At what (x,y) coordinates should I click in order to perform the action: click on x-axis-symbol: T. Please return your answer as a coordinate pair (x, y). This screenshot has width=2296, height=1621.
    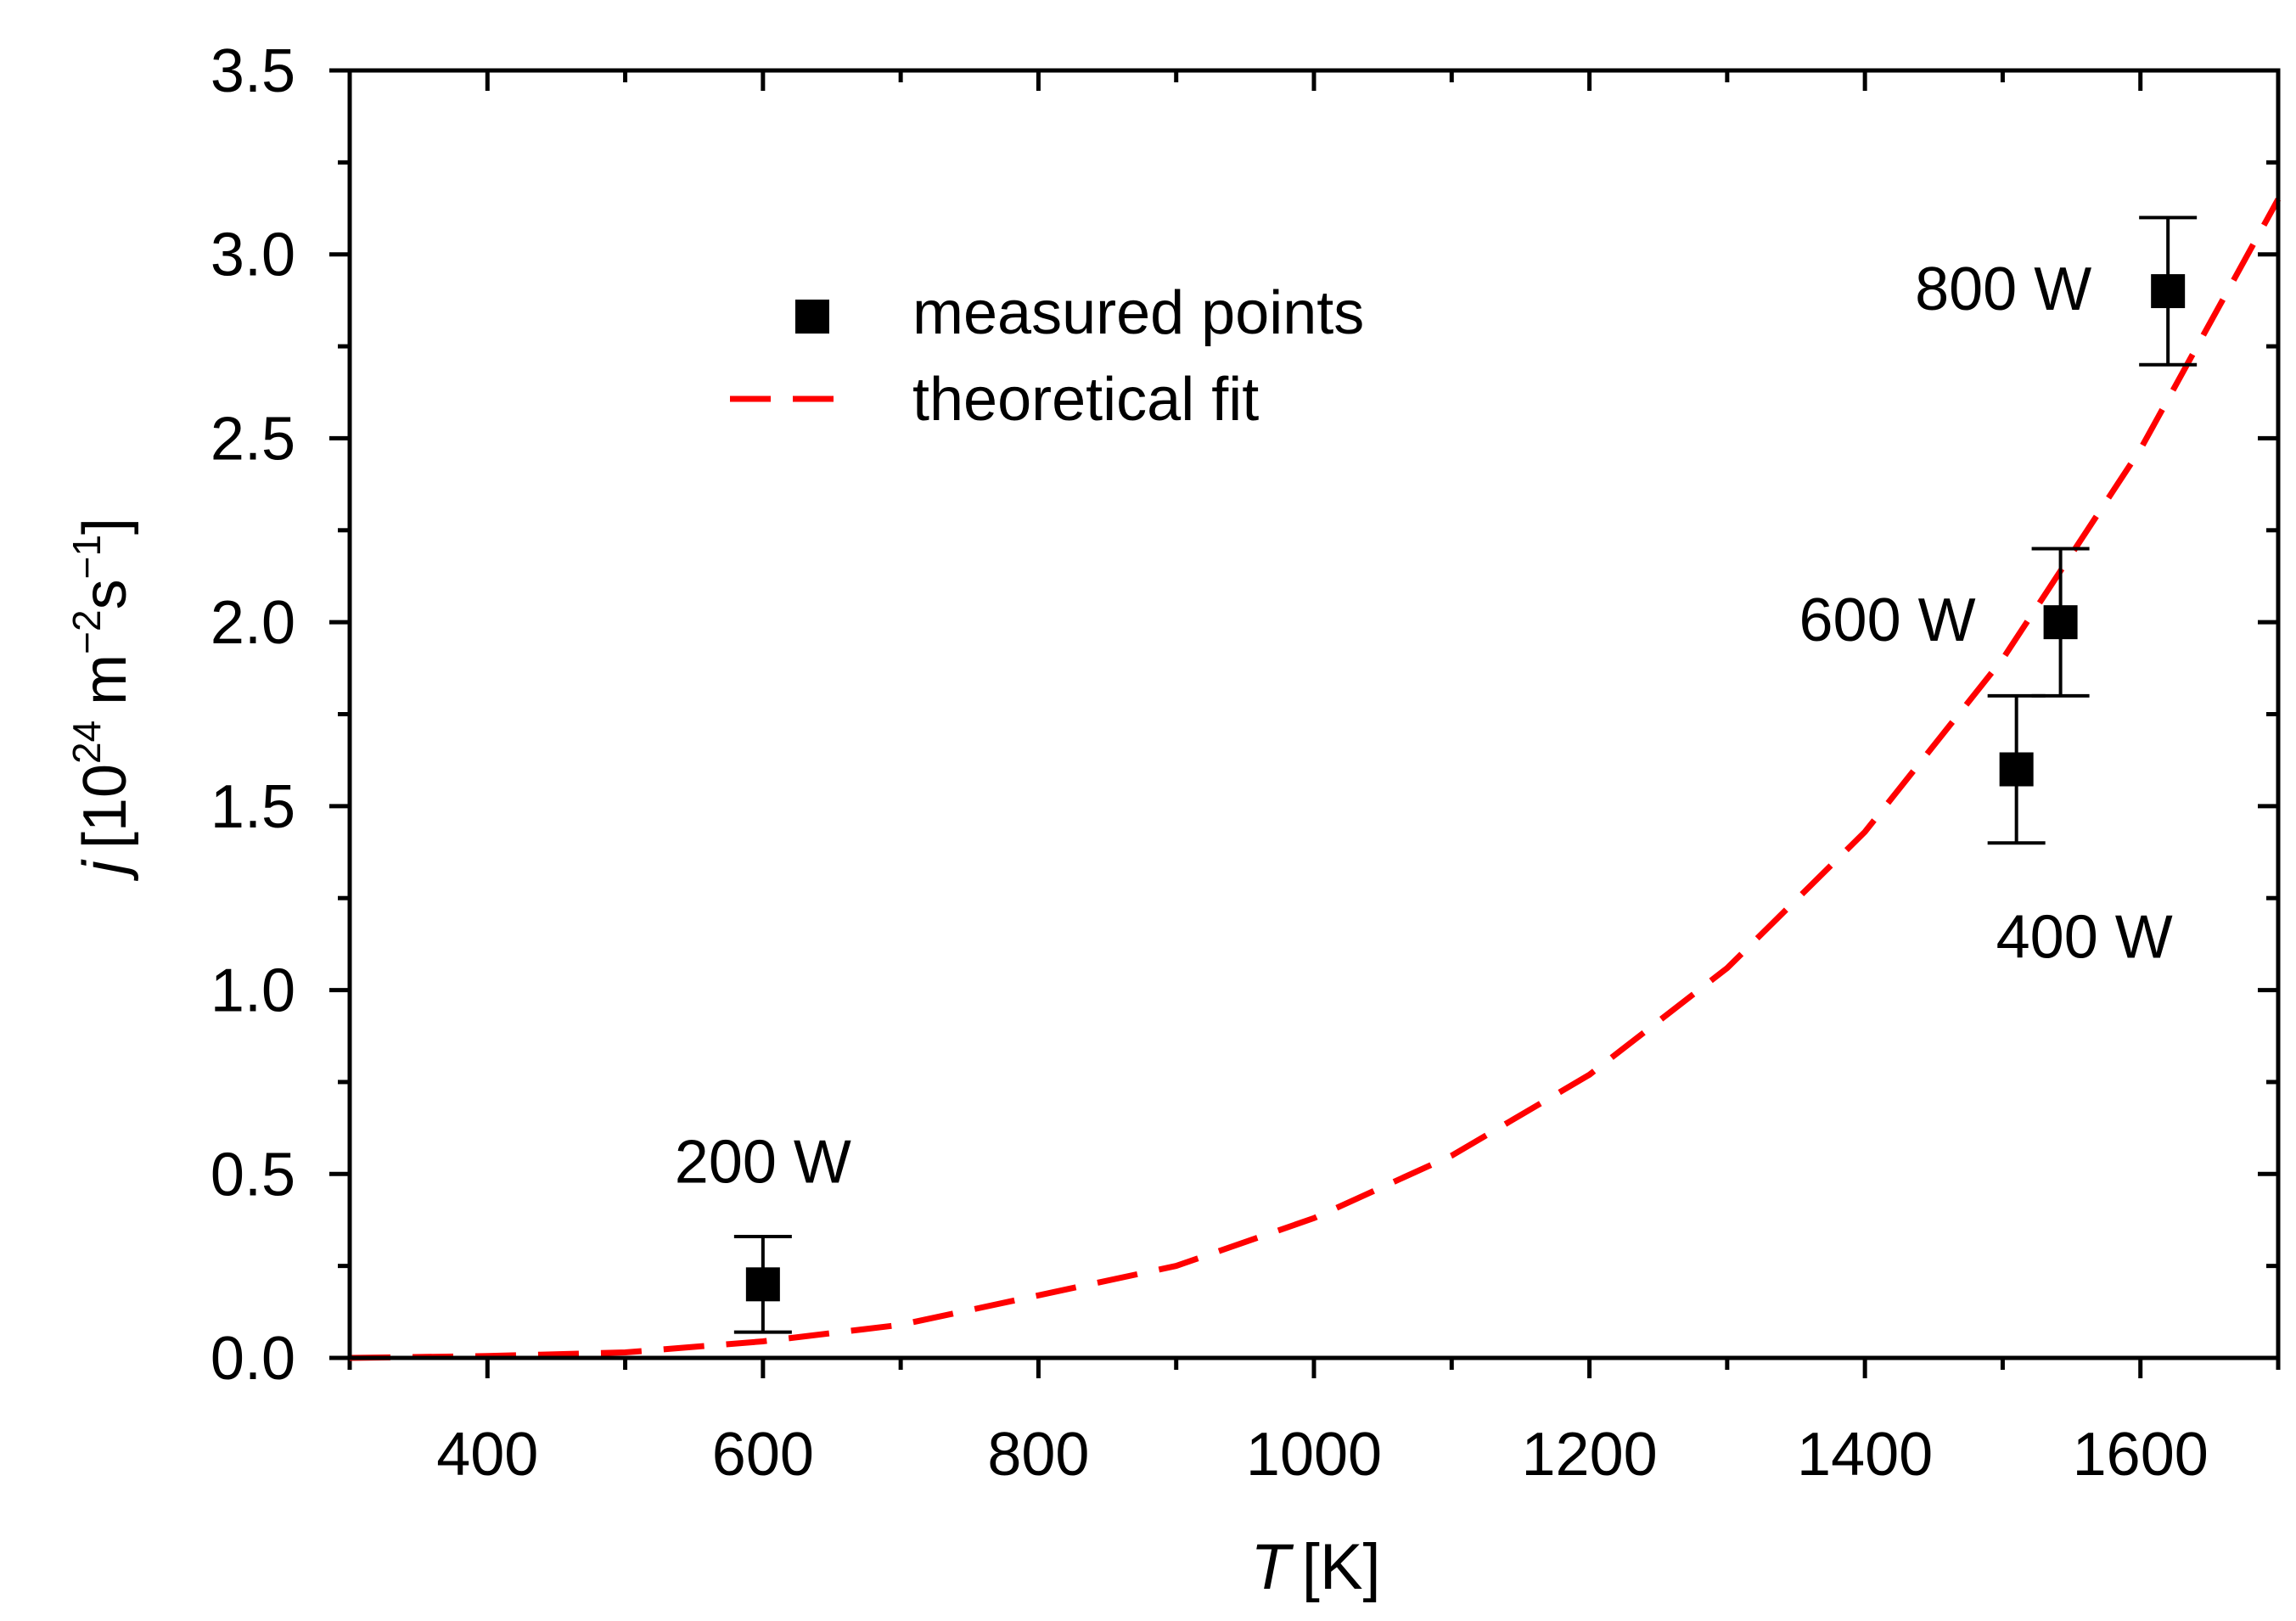
    Looking at the image, I should click on (1272, 1567).